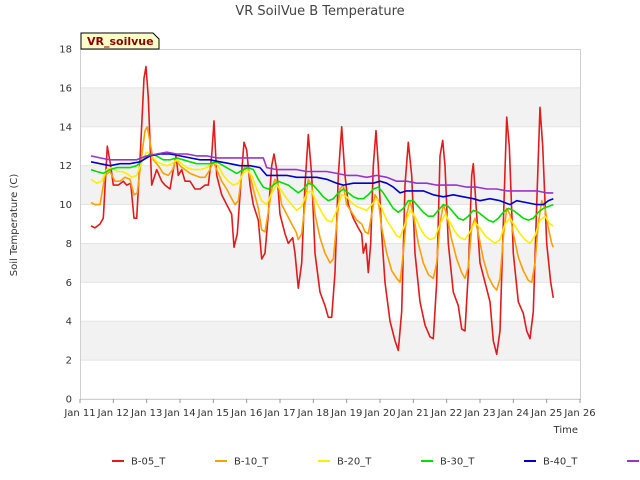 This screenshot has height=480, width=640. I want to click on legend: B-05_TB-10_TB-20_TB-30_TB-40_TB-50_T, so click(375, 462).